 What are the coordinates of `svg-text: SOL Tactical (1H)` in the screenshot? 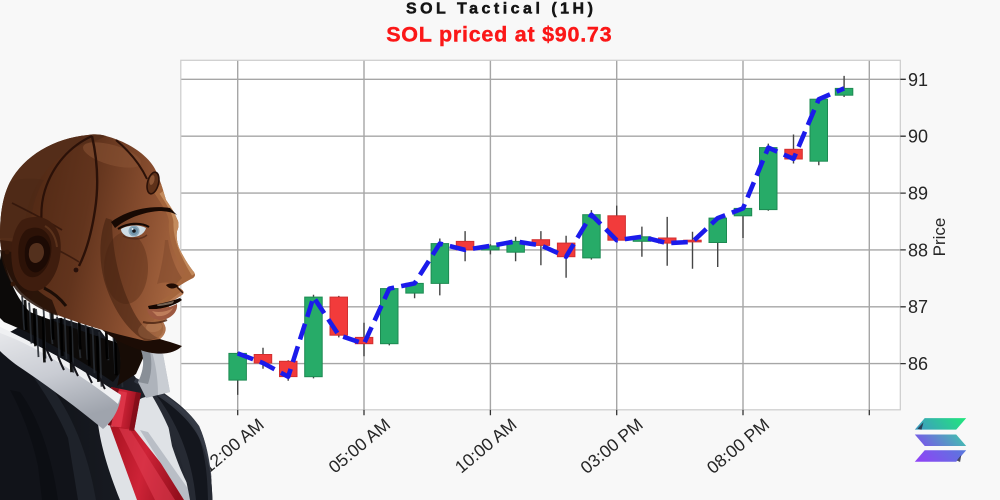 It's located at (501, 9).